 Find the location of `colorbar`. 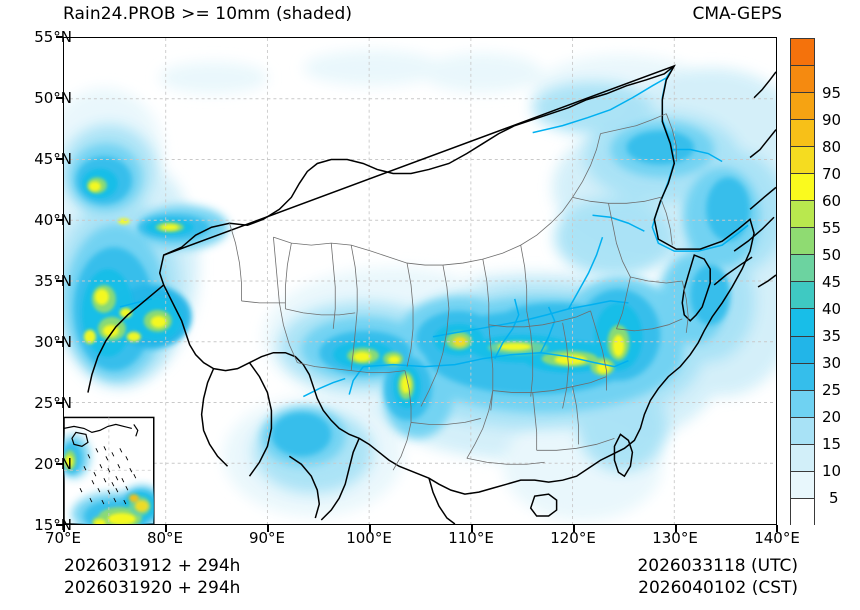

colorbar is located at coordinates (802, 282).